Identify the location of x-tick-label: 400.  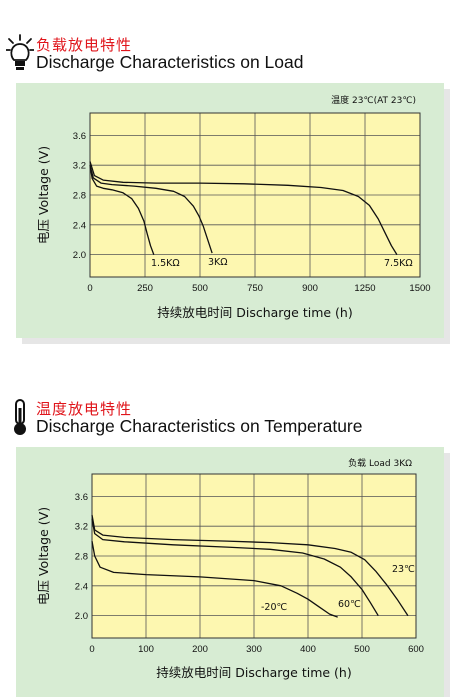
(308, 649).